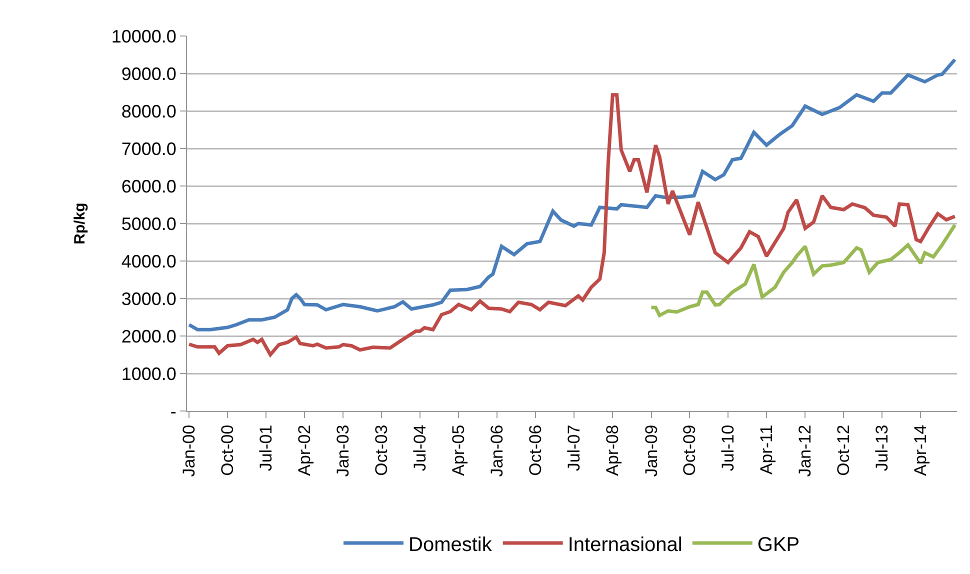  I want to click on y-axis-title: Rp/kg, so click(80, 223).